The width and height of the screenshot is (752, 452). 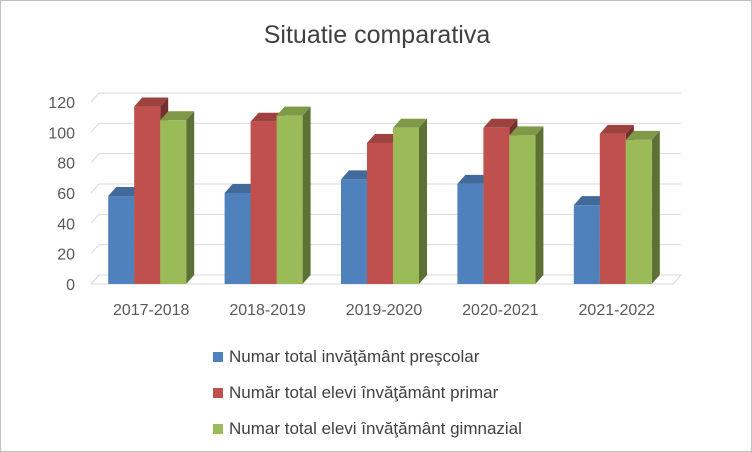 What do you see at coordinates (66, 224) in the screenshot?
I see `y-tick-label: 40` at bounding box center [66, 224].